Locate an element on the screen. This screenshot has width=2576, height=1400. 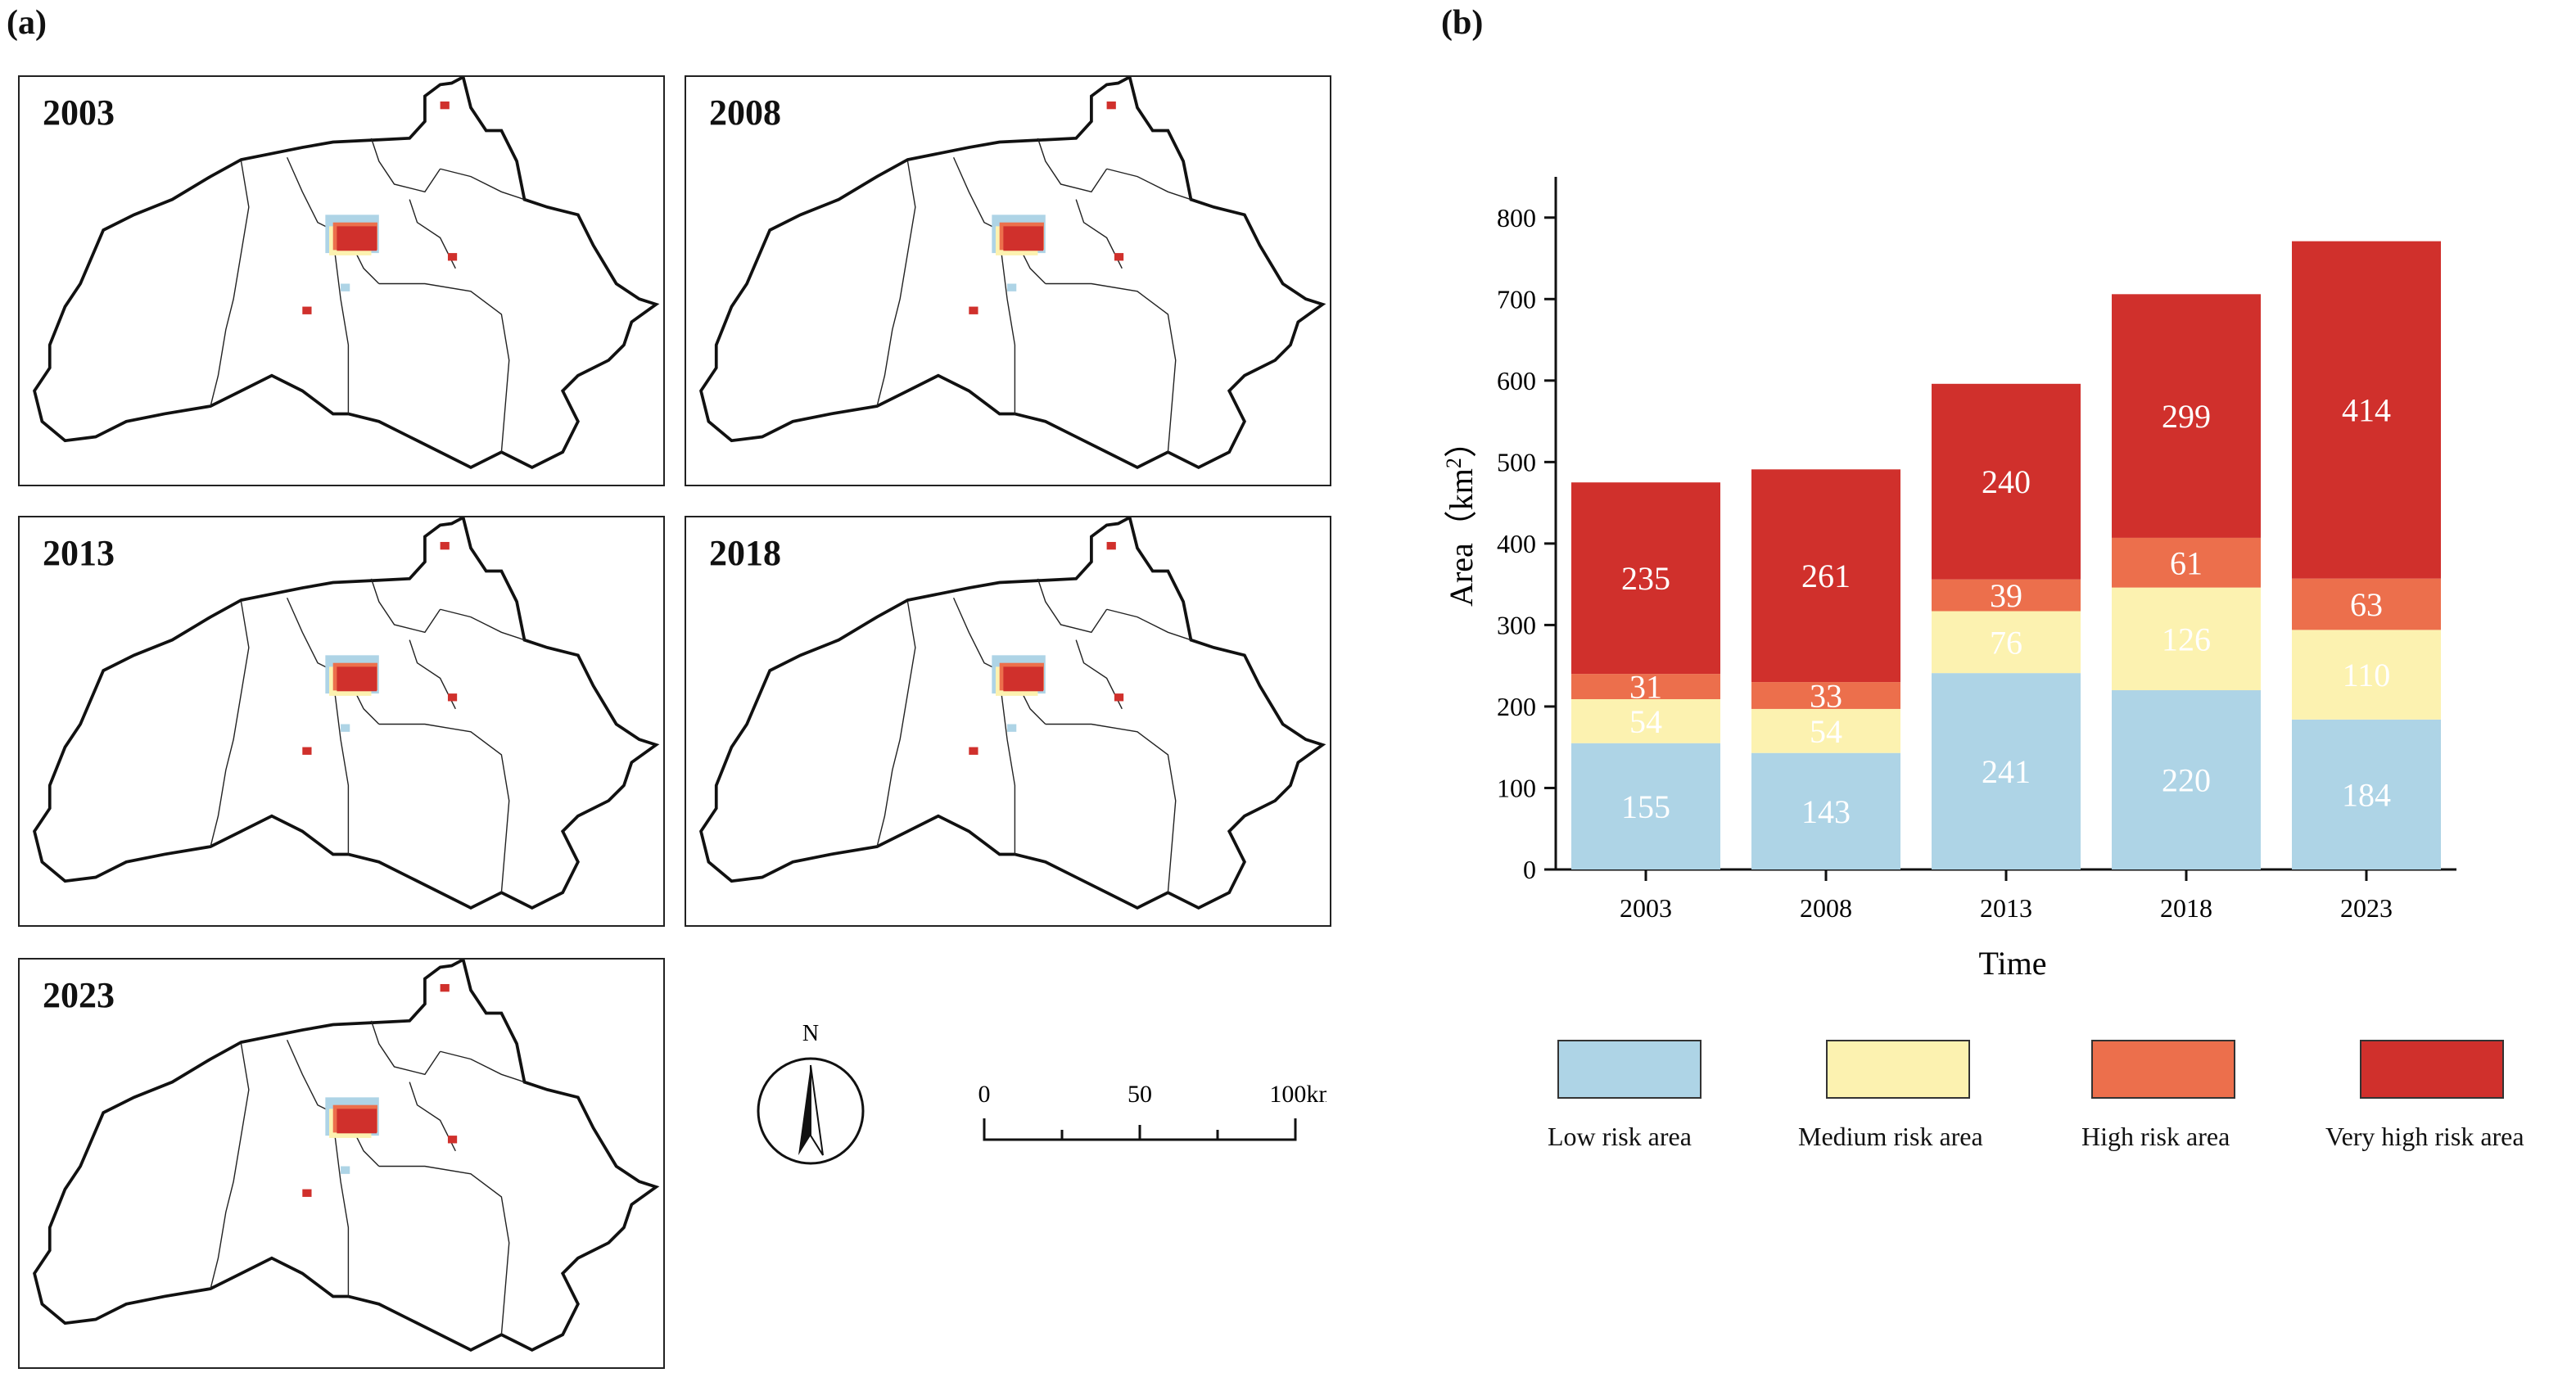
bar-data-label: 33 is located at coordinates (1826, 696).